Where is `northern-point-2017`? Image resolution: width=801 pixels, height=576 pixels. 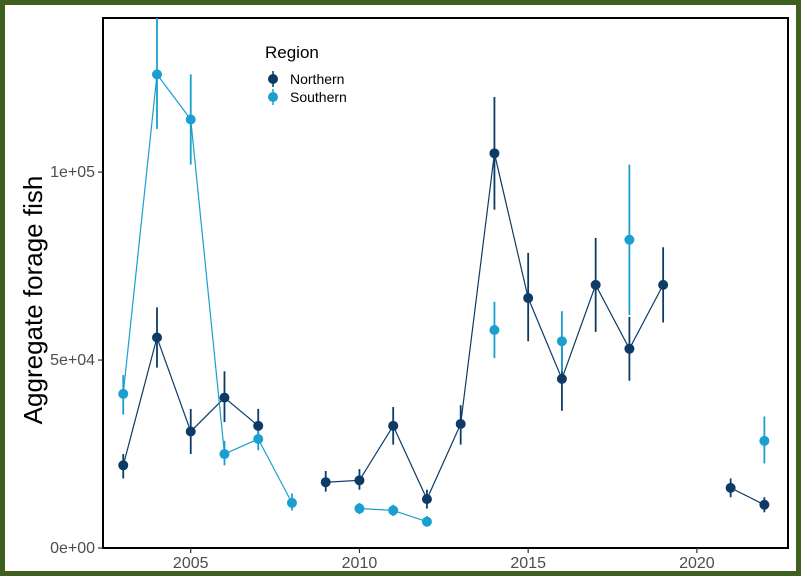 northern-point-2017 is located at coordinates (595, 284).